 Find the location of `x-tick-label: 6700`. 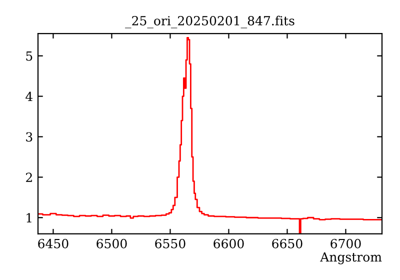

x-tick-label: 6700 is located at coordinates (345, 243).